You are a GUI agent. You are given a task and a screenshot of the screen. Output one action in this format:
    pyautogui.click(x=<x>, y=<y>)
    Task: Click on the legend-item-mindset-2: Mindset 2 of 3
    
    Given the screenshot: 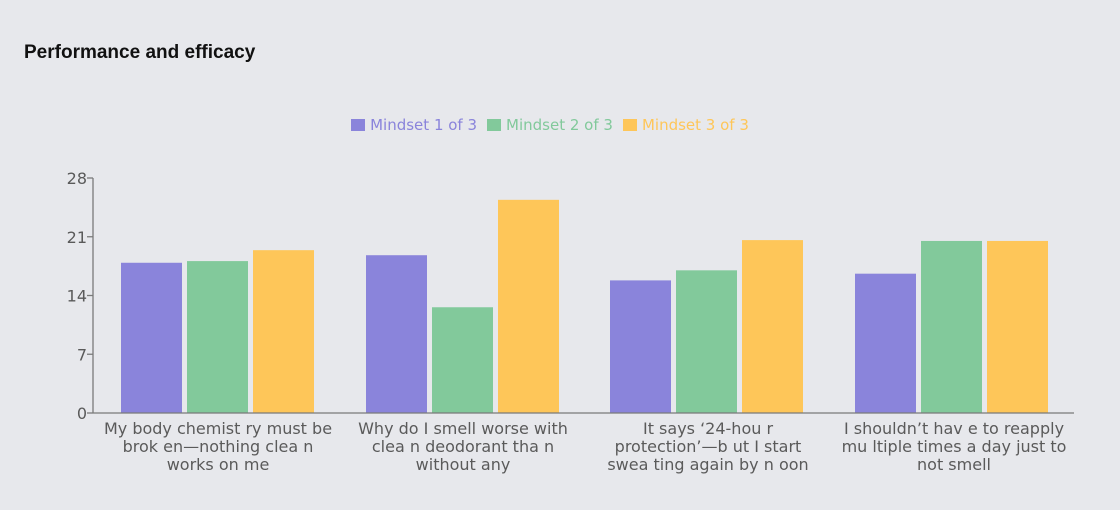 What is the action you would take?
    pyautogui.click(x=550, y=125)
    